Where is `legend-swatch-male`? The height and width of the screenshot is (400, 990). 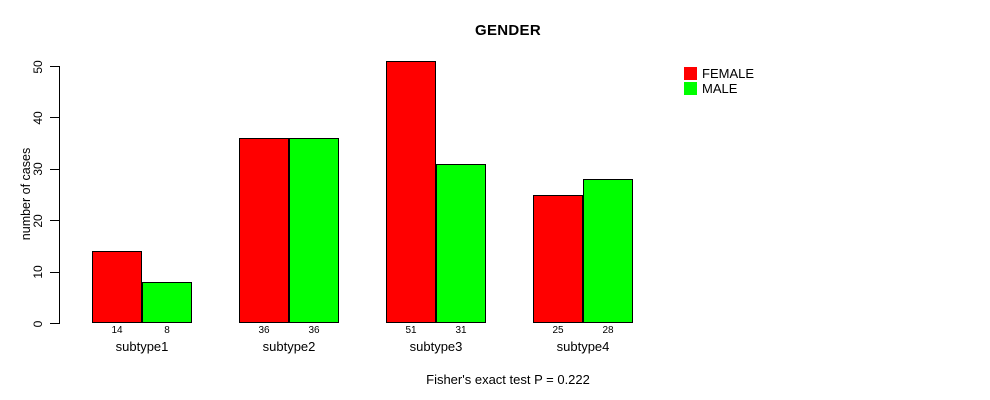 legend-swatch-male is located at coordinates (690, 88).